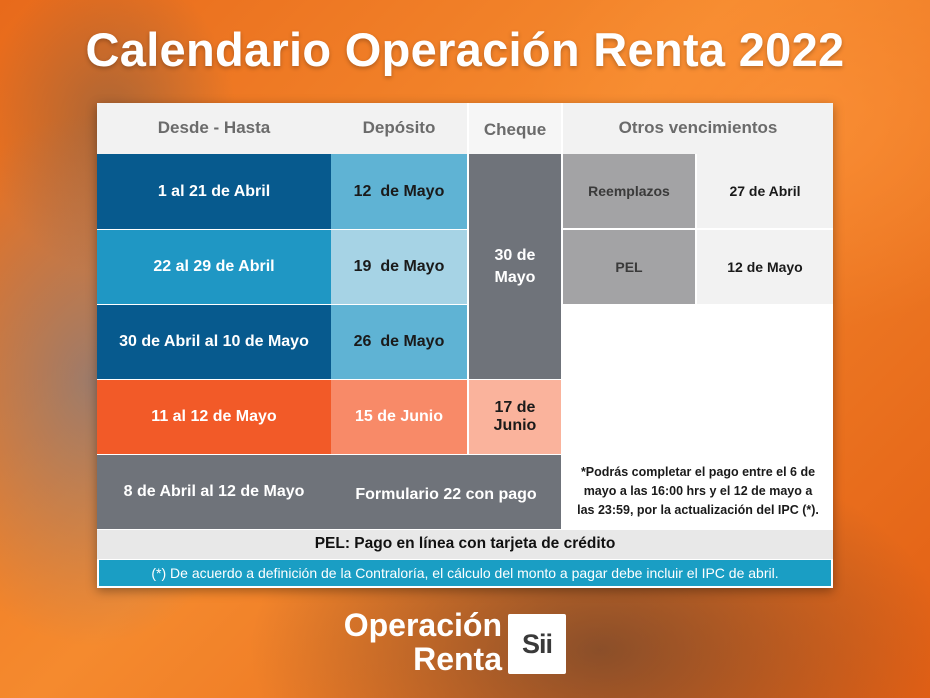  I want to click on sii-badge: Sii, so click(537, 644).